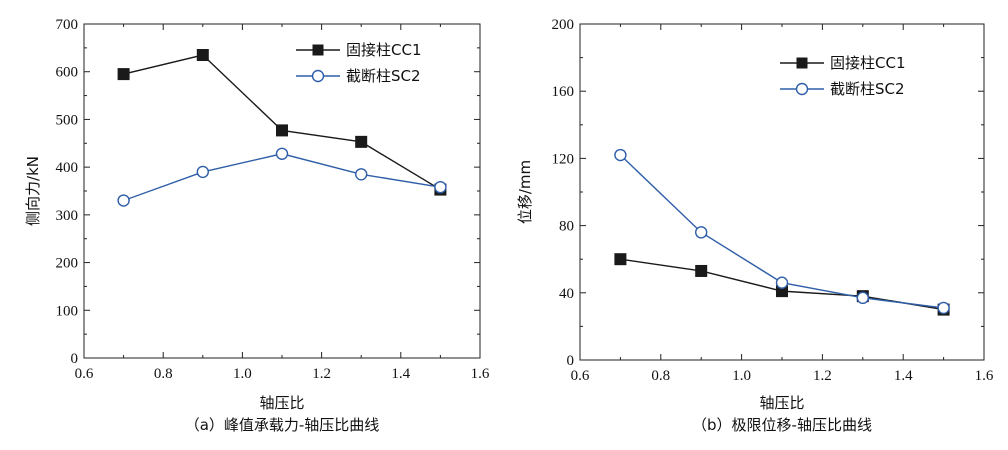  Describe the element at coordinates (67, 311) in the screenshot. I see `y-tick-label: 100` at that location.